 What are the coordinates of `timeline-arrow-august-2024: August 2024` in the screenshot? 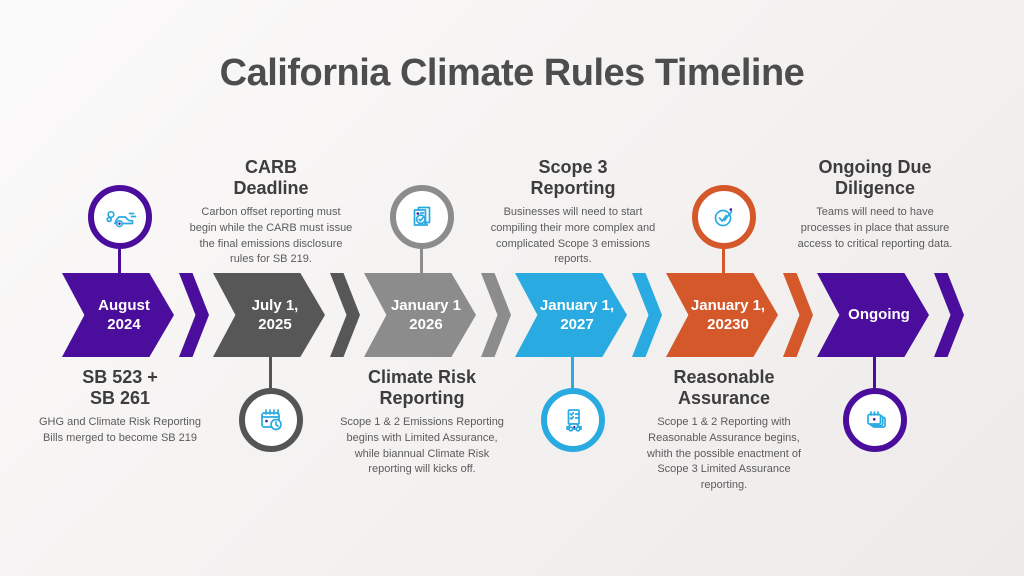 It's located at (118, 315).